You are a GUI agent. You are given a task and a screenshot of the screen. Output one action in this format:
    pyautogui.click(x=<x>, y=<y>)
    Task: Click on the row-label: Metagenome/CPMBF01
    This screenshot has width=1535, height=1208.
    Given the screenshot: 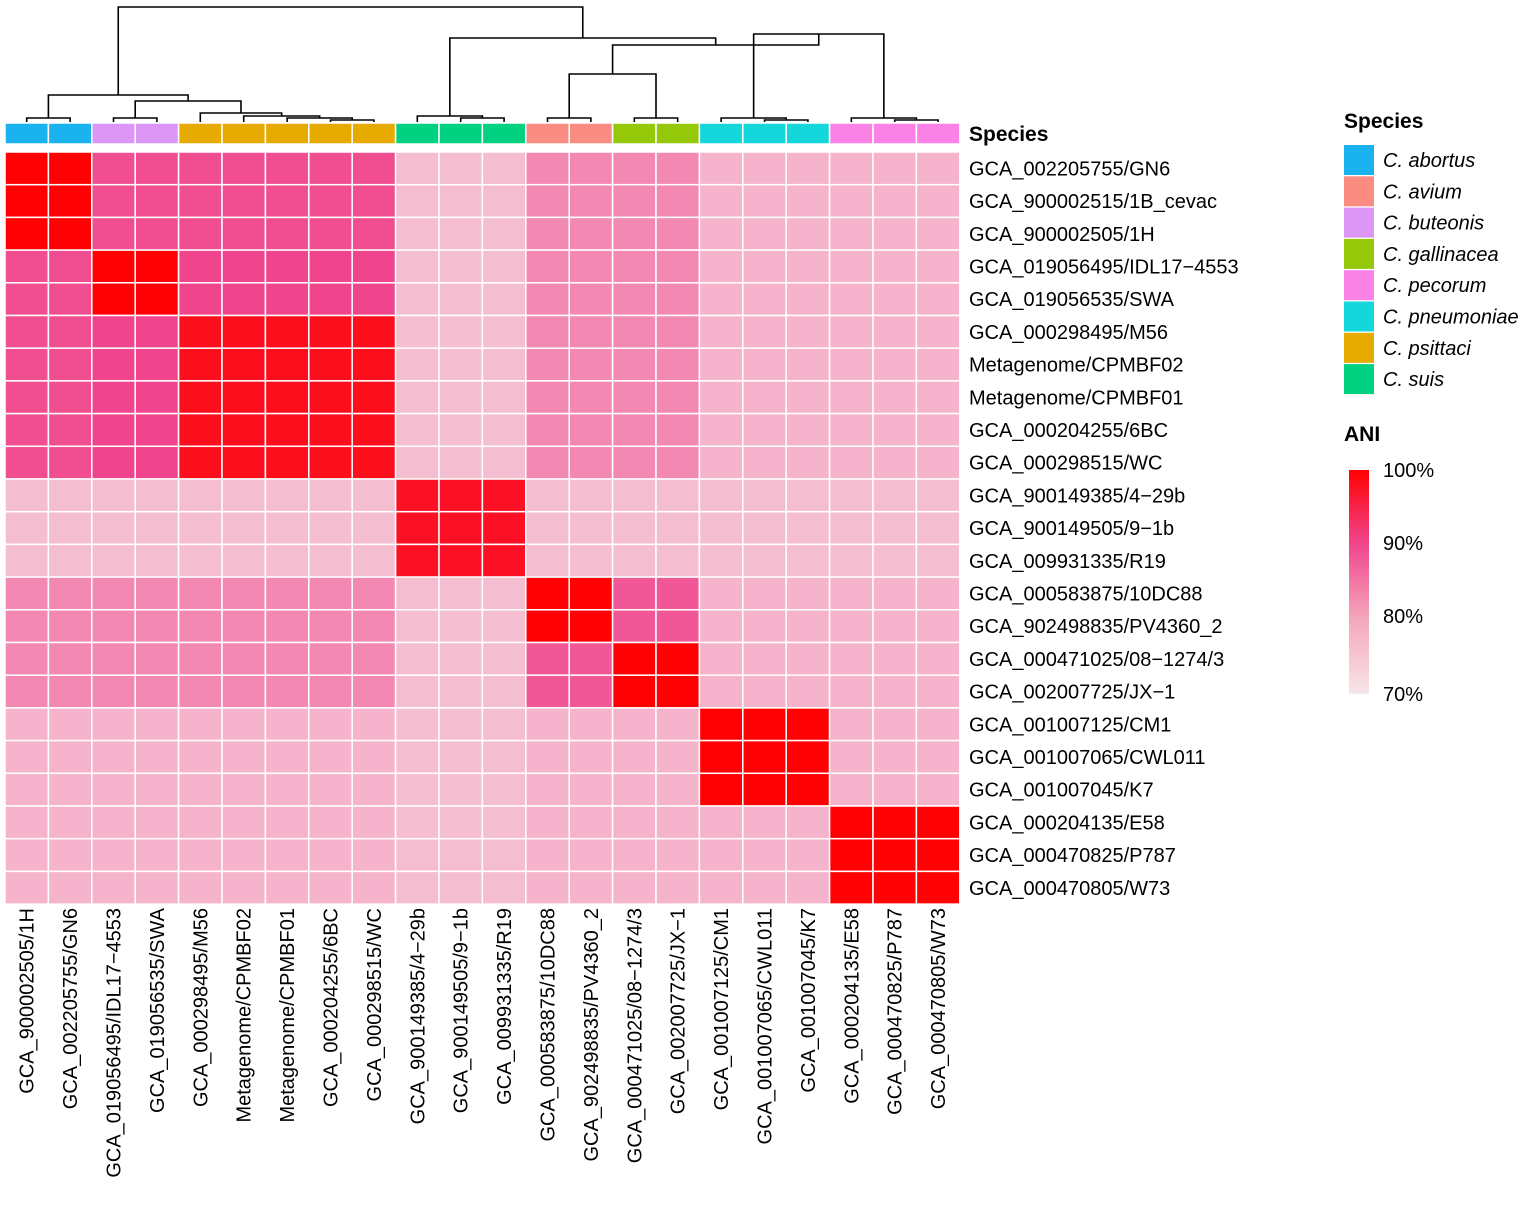 What is the action you would take?
    pyautogui.click(x=1076, y=398)
    